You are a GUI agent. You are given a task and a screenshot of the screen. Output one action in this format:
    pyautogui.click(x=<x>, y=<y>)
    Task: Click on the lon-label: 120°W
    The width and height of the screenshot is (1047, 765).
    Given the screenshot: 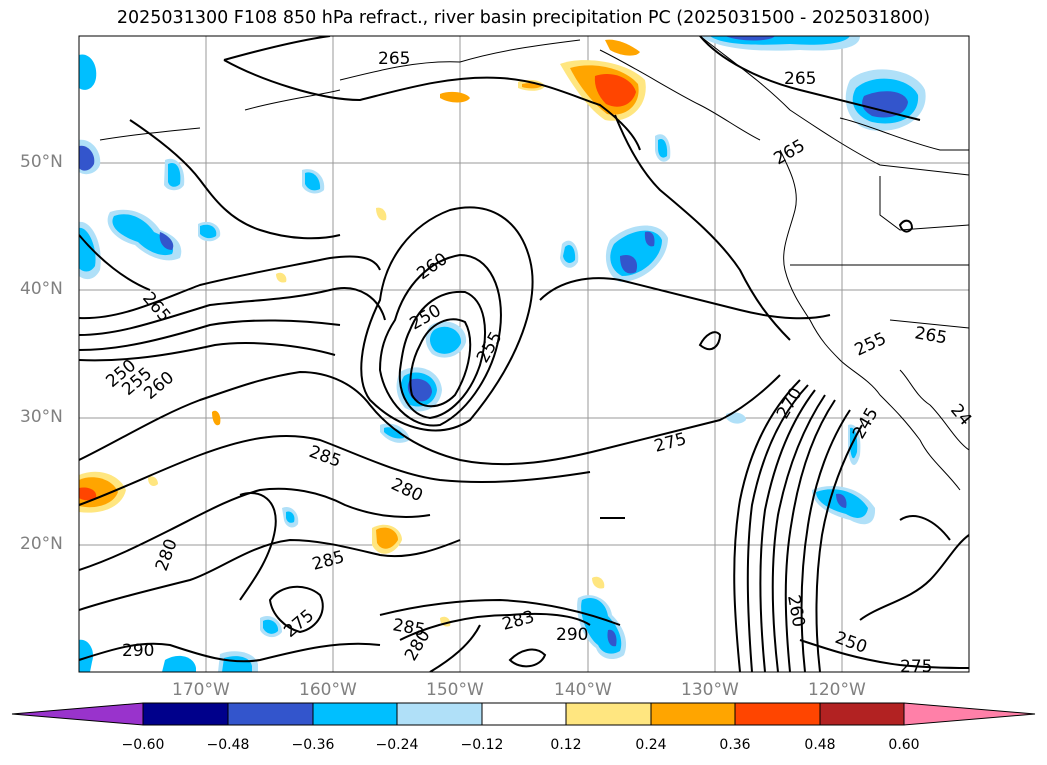 What is the action you would take?
    pyautogui.click(x=837, y=690)
    